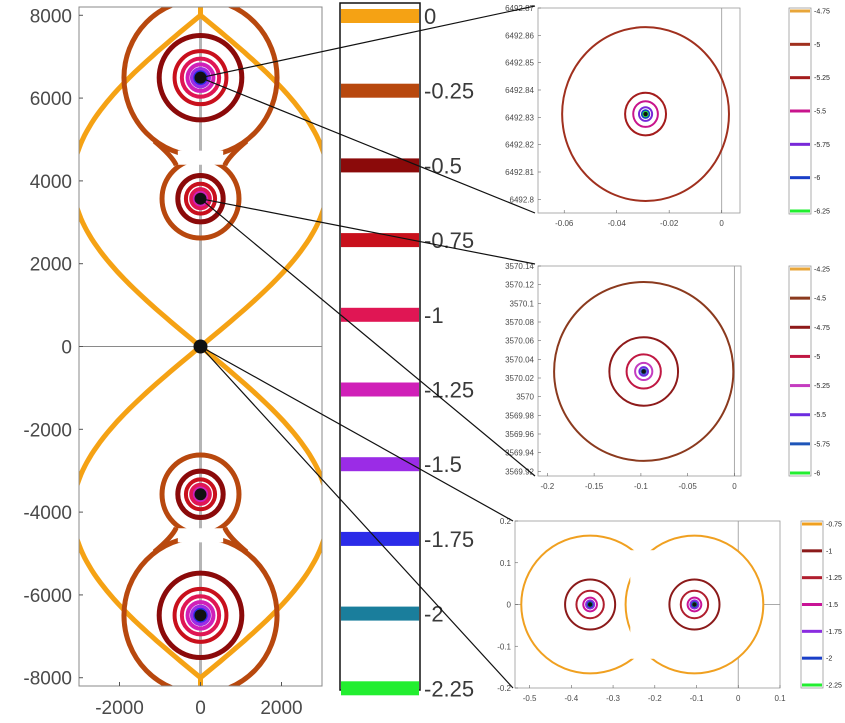  I want to click on legend-label-0: 0, so click(430, 16).